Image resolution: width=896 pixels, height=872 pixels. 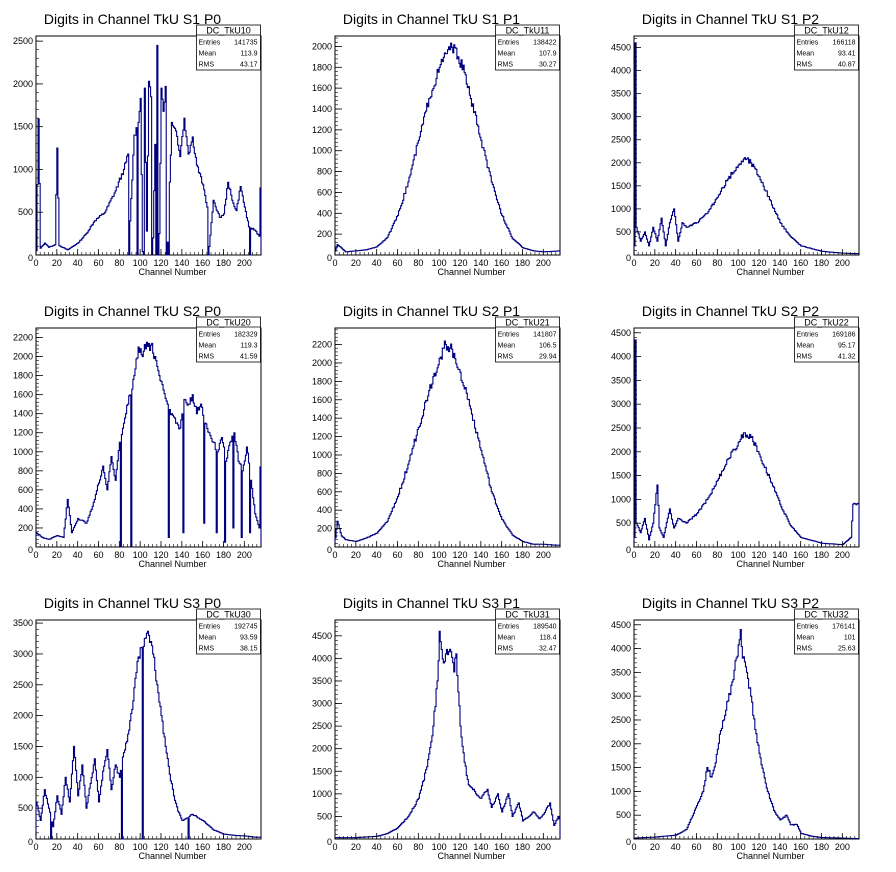 I want to click on stats-box: DC_TkU11 Entries 138422 Mean 107.9 RMS 30.27, so click(x=527, y=47).